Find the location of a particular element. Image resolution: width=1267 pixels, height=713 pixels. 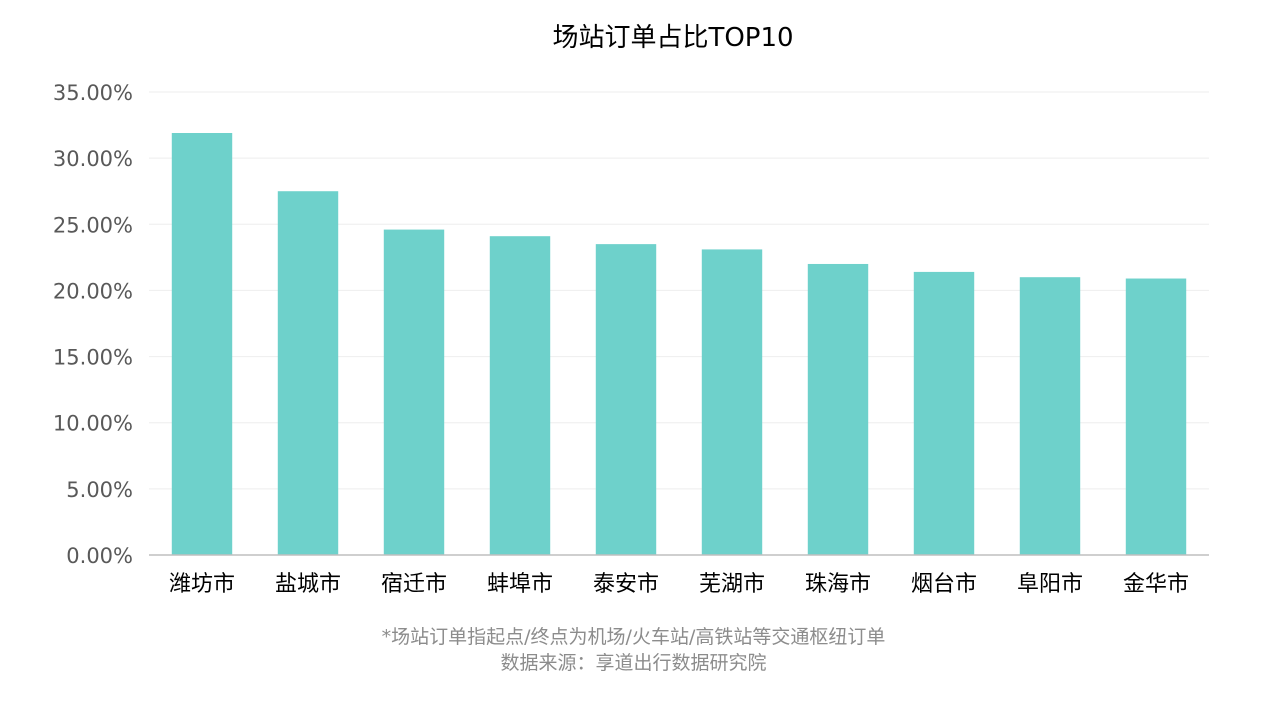

chart-title: 场站订单占比TOP10 is located at coordinates (672, 38).